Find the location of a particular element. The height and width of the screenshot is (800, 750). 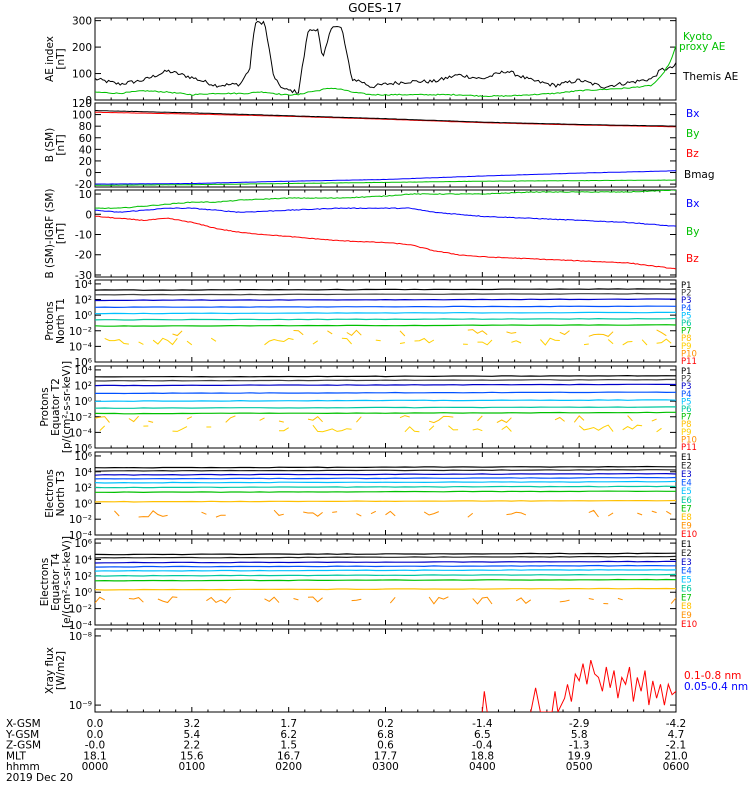

ephemeris-value: 0.6 is located at coordinates (385, 746).